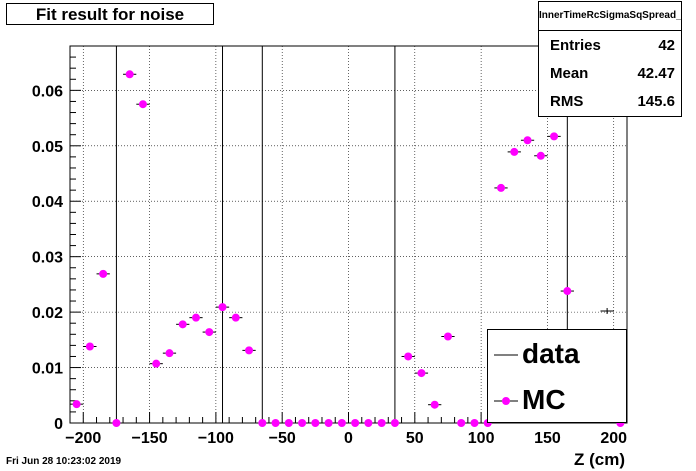  I want to click on y-tick-label: 0, so click(58, 424).